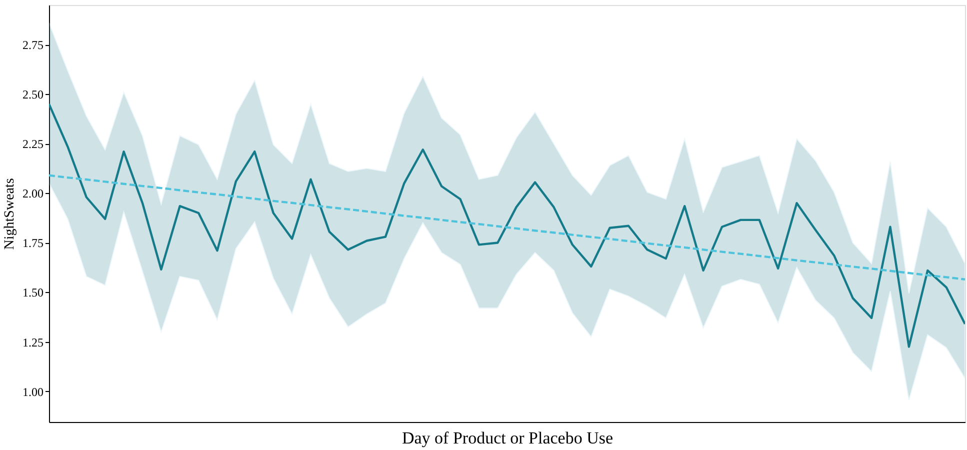 The image size is (967, 450). I want to click on y-tick-label: 2.50, so click(33, 95).